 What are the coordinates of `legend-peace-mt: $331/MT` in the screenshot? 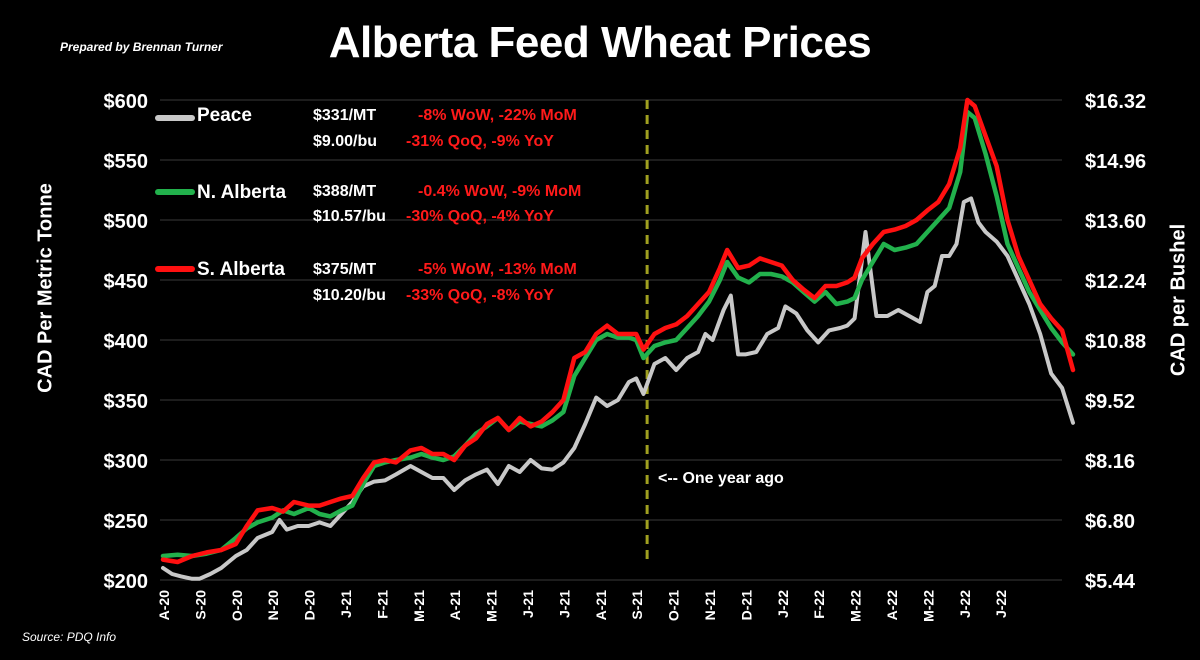 It's located at (345, 115).